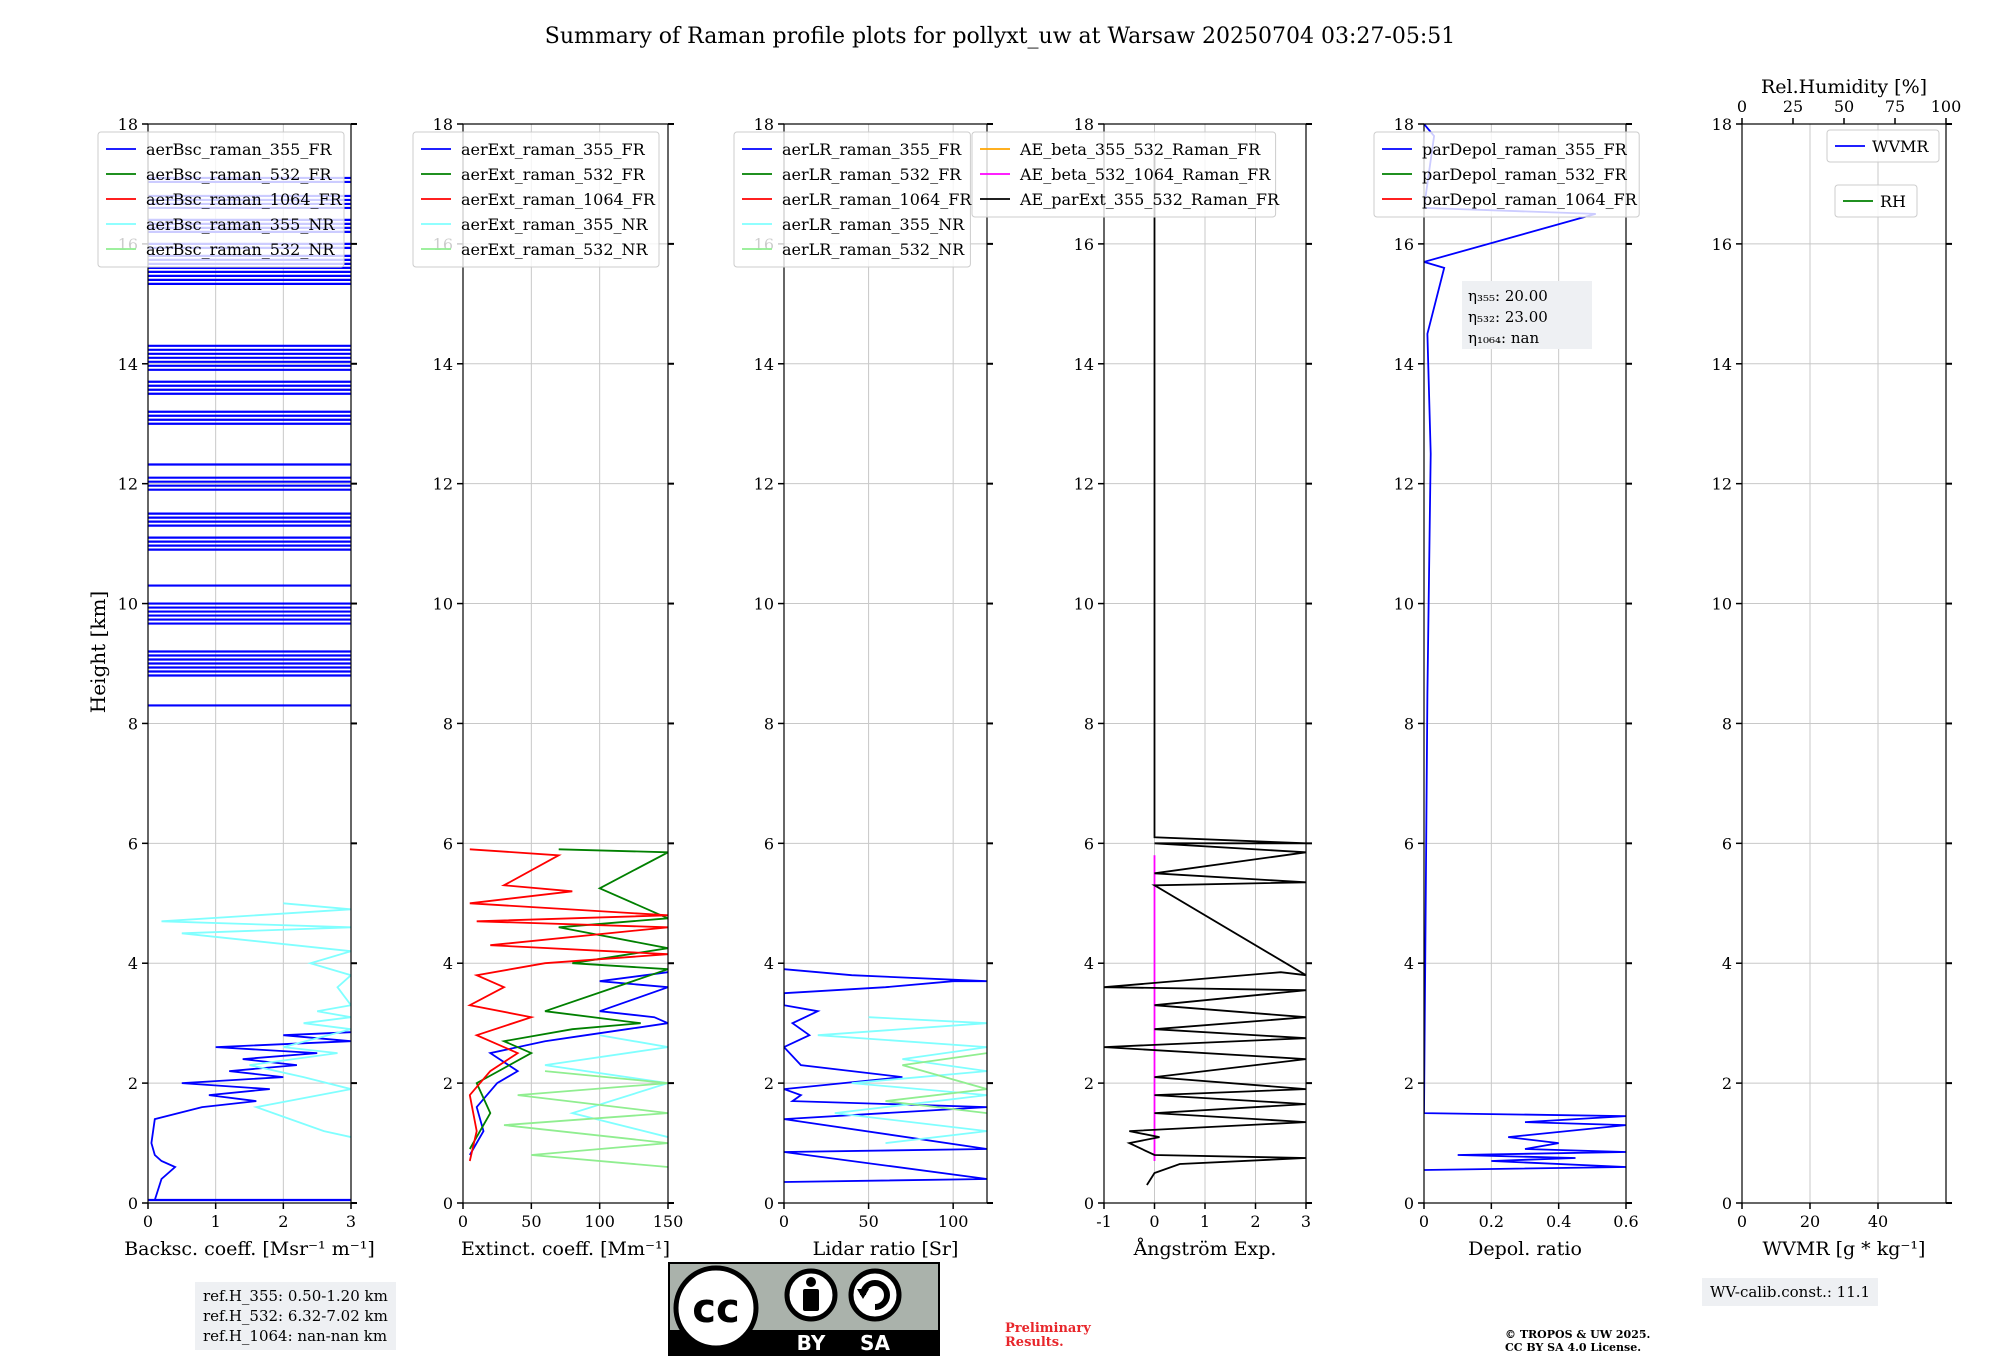 This screenshot has width=2000, height=1360. What do you see at coordinates (873, 224) in the screenshot?
I see `legend-label: aerLR_raman_355_NR` at bounding box center [873, 224].